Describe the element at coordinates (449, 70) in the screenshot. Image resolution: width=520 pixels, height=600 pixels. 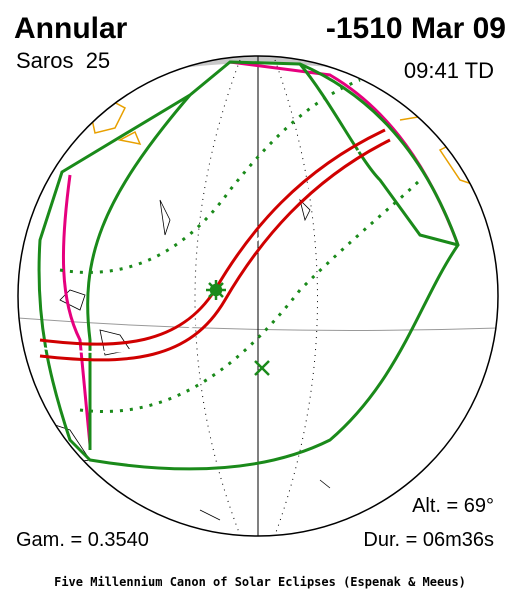
I see `time: 09:41 TD` at that location.